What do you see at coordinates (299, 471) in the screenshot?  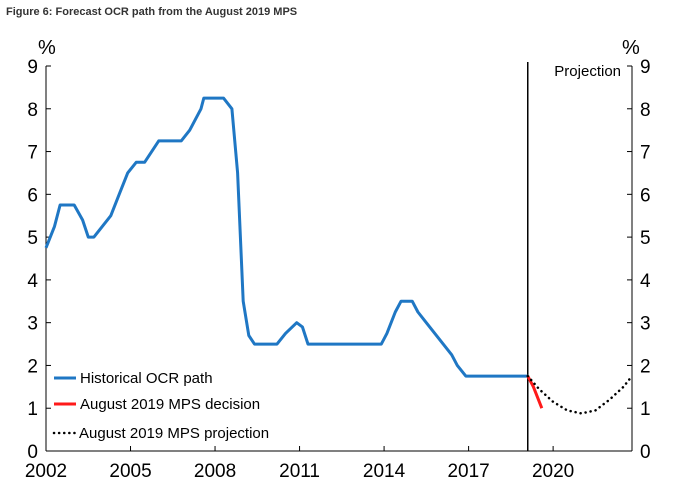 I see `x-tick-label: 2011` at bounding box center [299, 471].